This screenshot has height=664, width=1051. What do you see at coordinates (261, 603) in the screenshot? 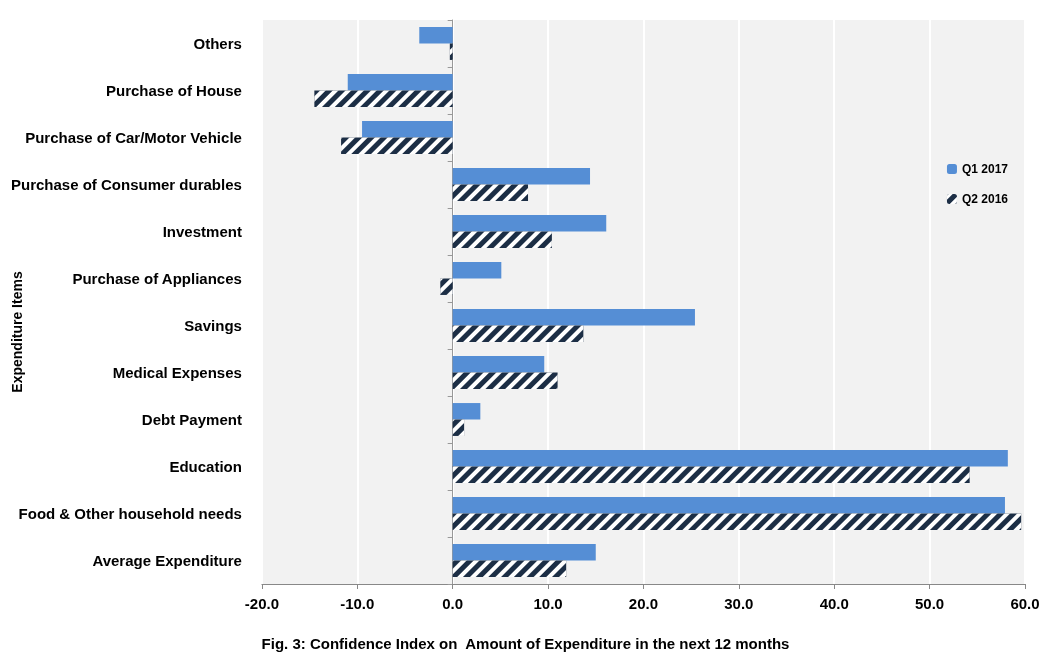
I see `x-tick-label: -20.0` at bounding box center [261, 603].